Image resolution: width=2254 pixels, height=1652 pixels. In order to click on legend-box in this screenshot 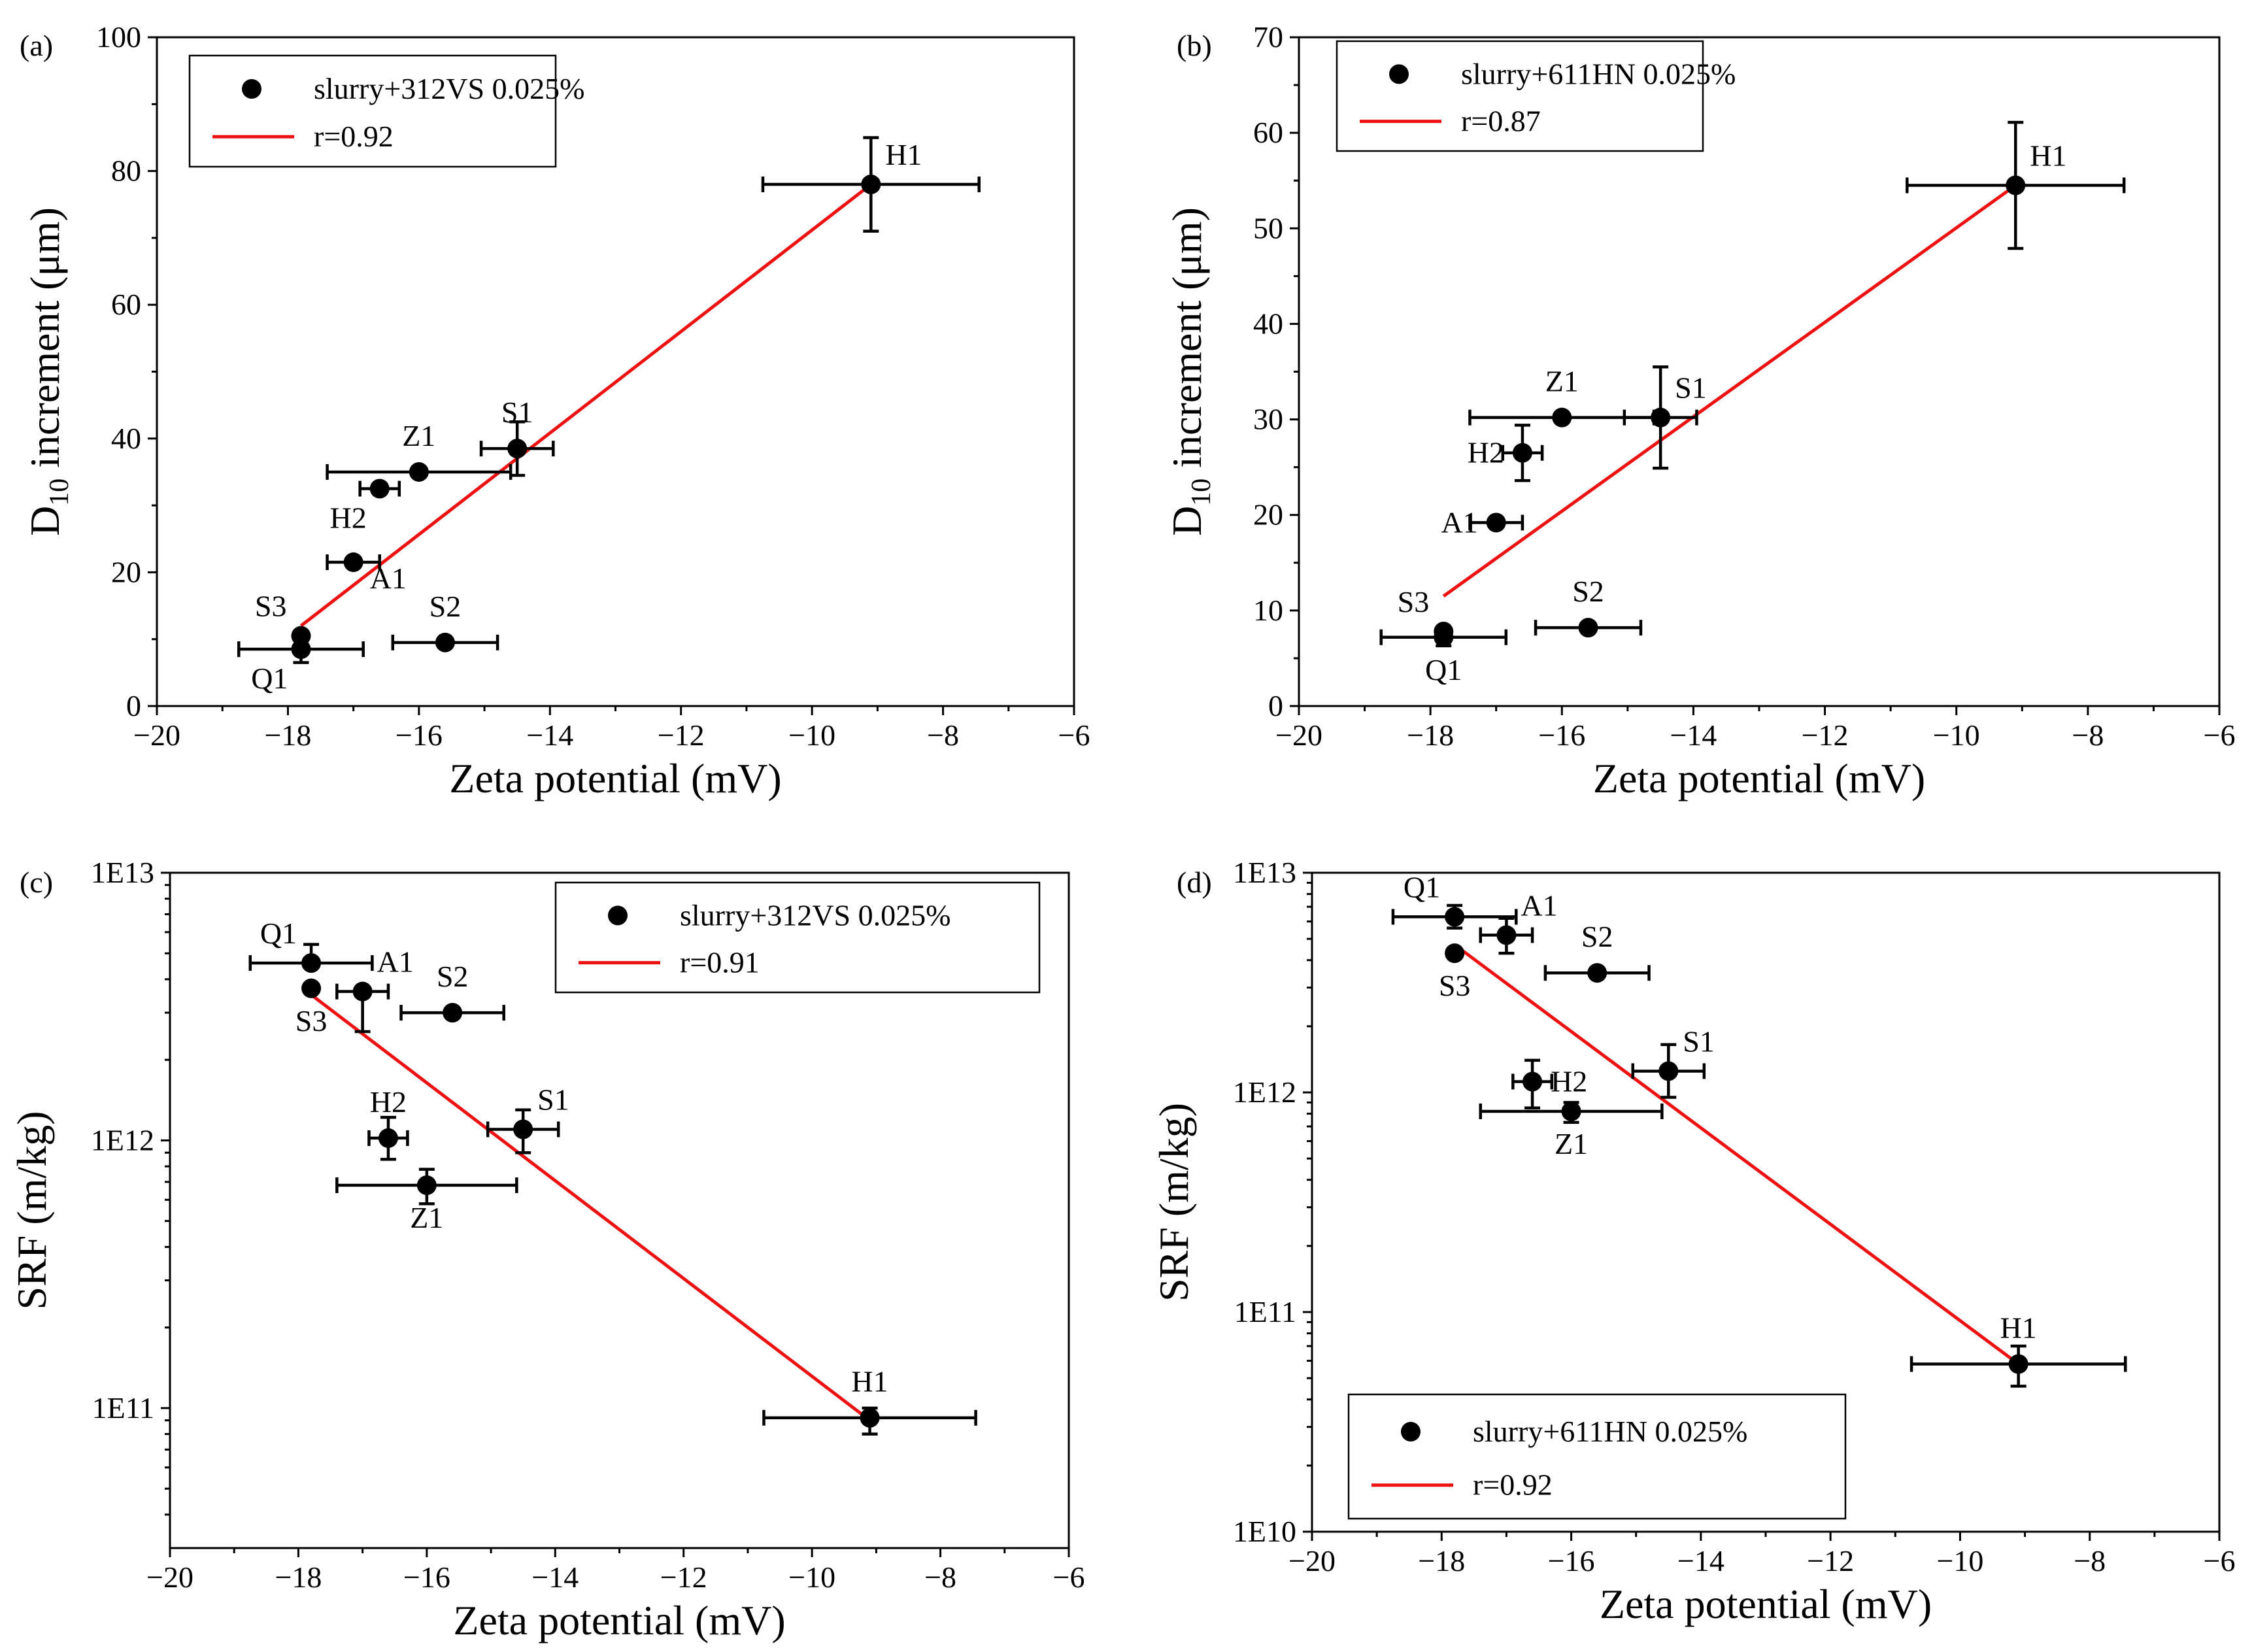, I will do `click(1597, 1456)`.